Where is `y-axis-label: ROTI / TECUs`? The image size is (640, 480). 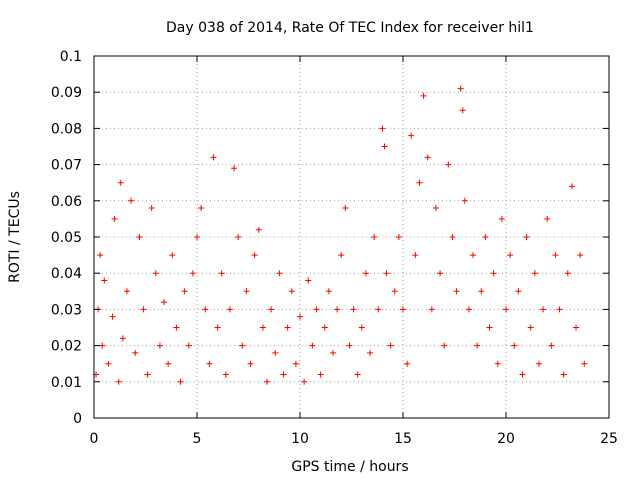 y-axis-label: ROTI / TECUs is located at coordinates (15, 237).